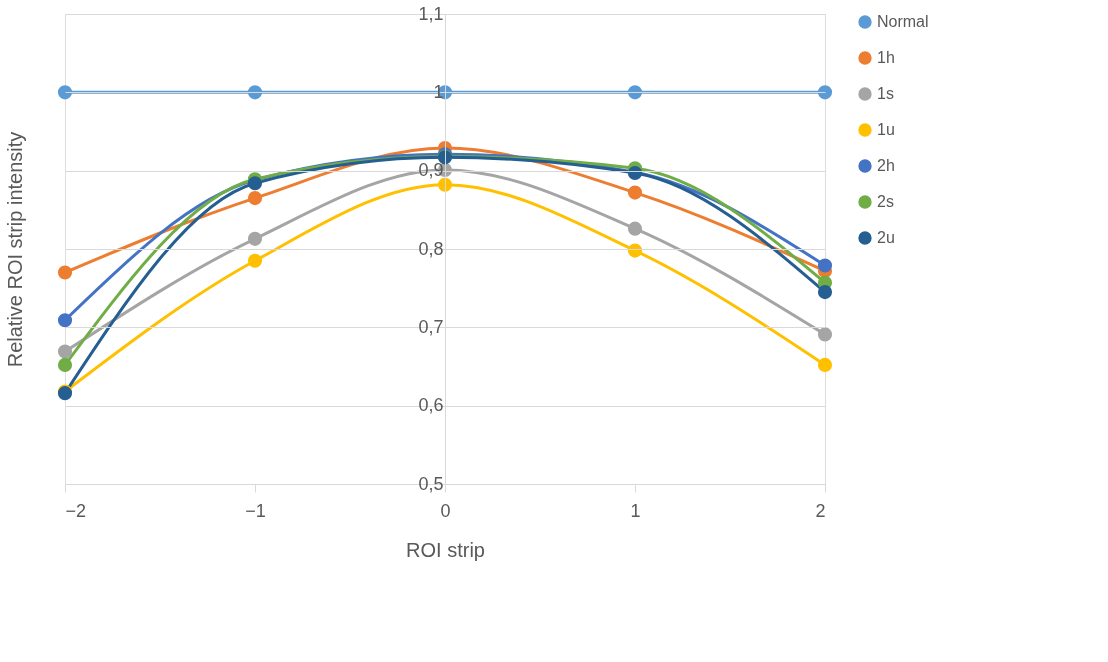 The height and width of the screenshot is (662, 1108). I want to click on x-tick-label: −1, so click(255, 510).